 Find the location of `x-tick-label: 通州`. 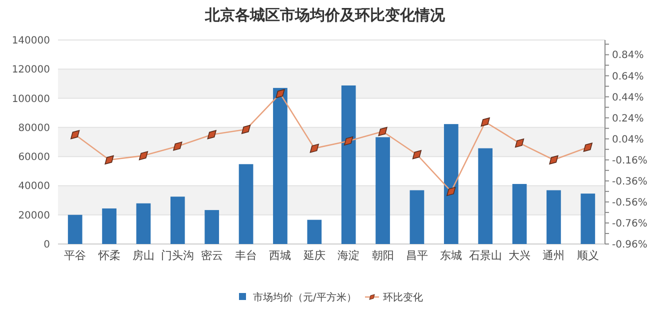

x-tick-label: 通州 is located at coordinates (553, 255).